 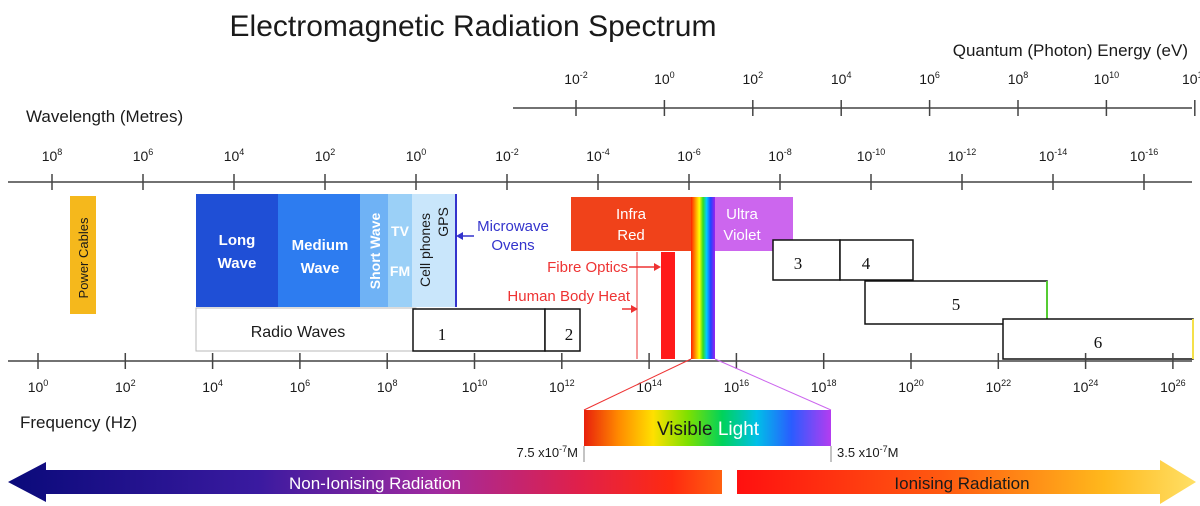 What do you see at coordinates (1144, 155) in the screenshot?
I see `wavelength-tick-label-12: 10⁻¹⁶` at bounding box center [1144, 155].